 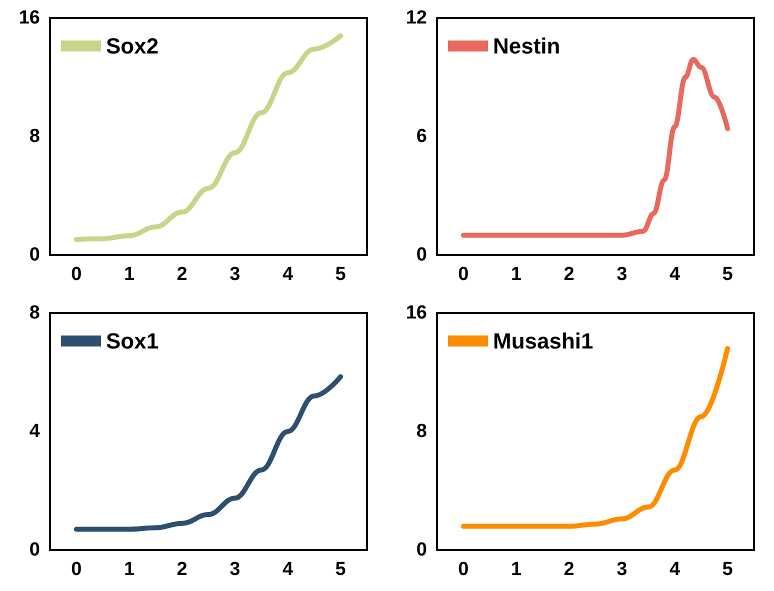 I want to click on y-tick-label: 12, so click(x=416, y=18).